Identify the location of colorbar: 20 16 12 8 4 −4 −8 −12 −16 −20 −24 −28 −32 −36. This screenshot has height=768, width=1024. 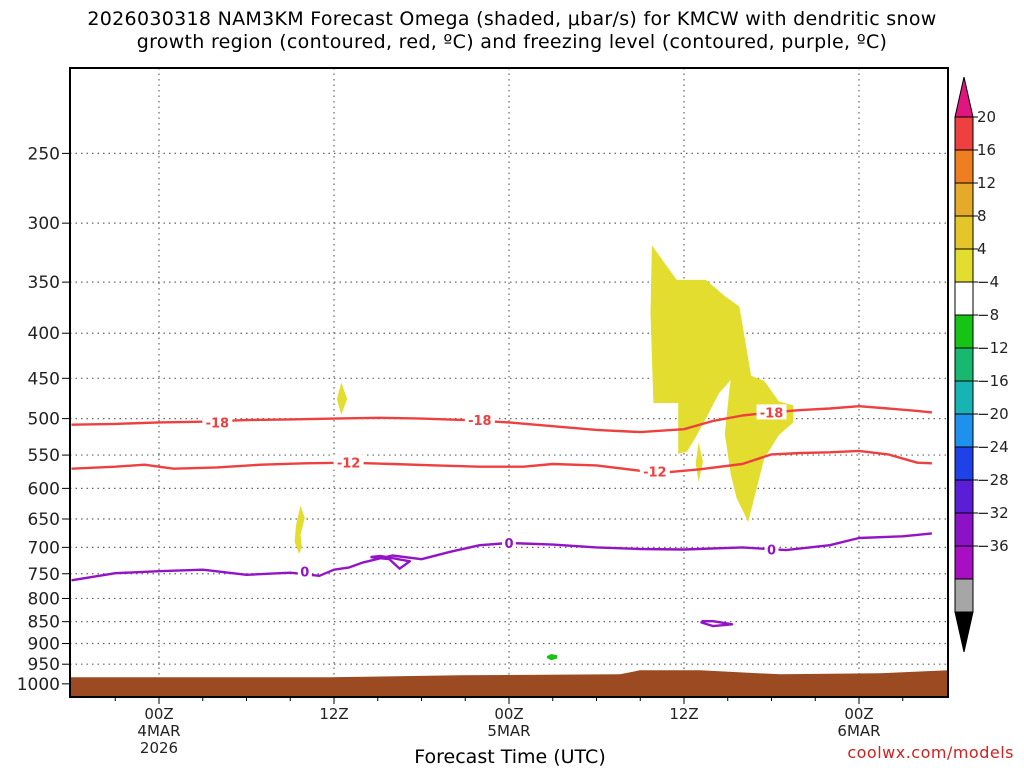
(981, 364).